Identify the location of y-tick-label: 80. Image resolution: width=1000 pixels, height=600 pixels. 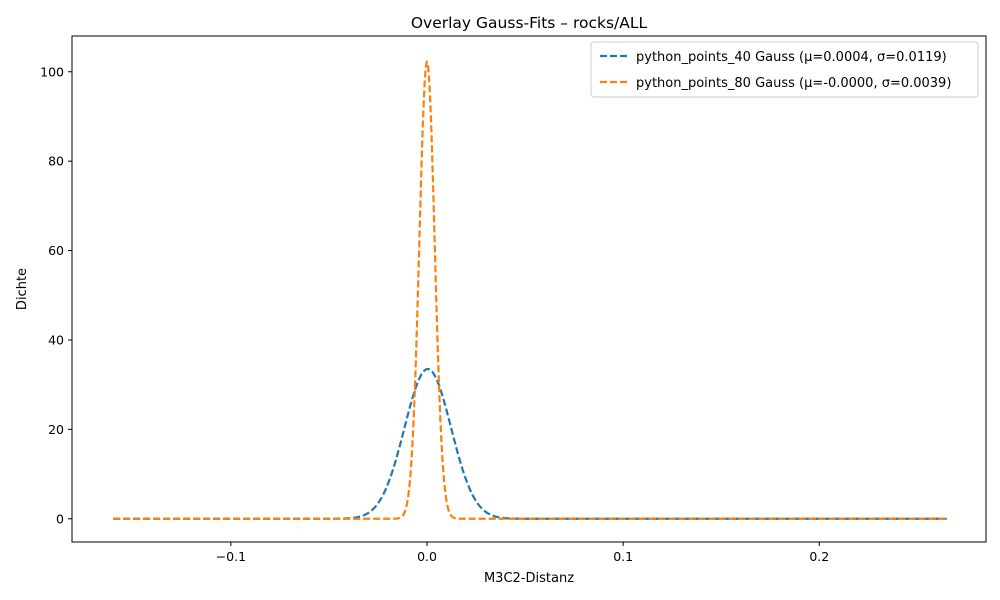
(56, 161).